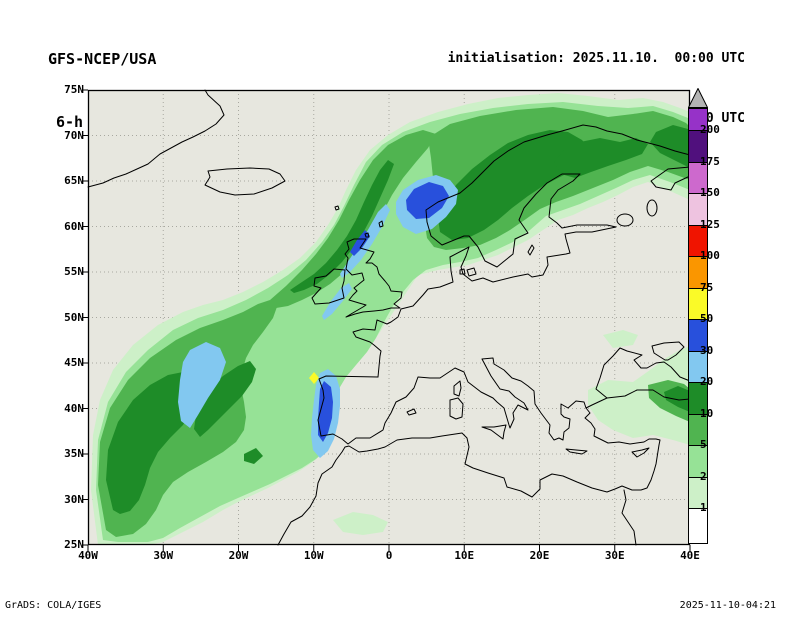 The width and height of the screenshot is (800, 618). I want to click on colorbar-arrow-icon, so click(698, 98).